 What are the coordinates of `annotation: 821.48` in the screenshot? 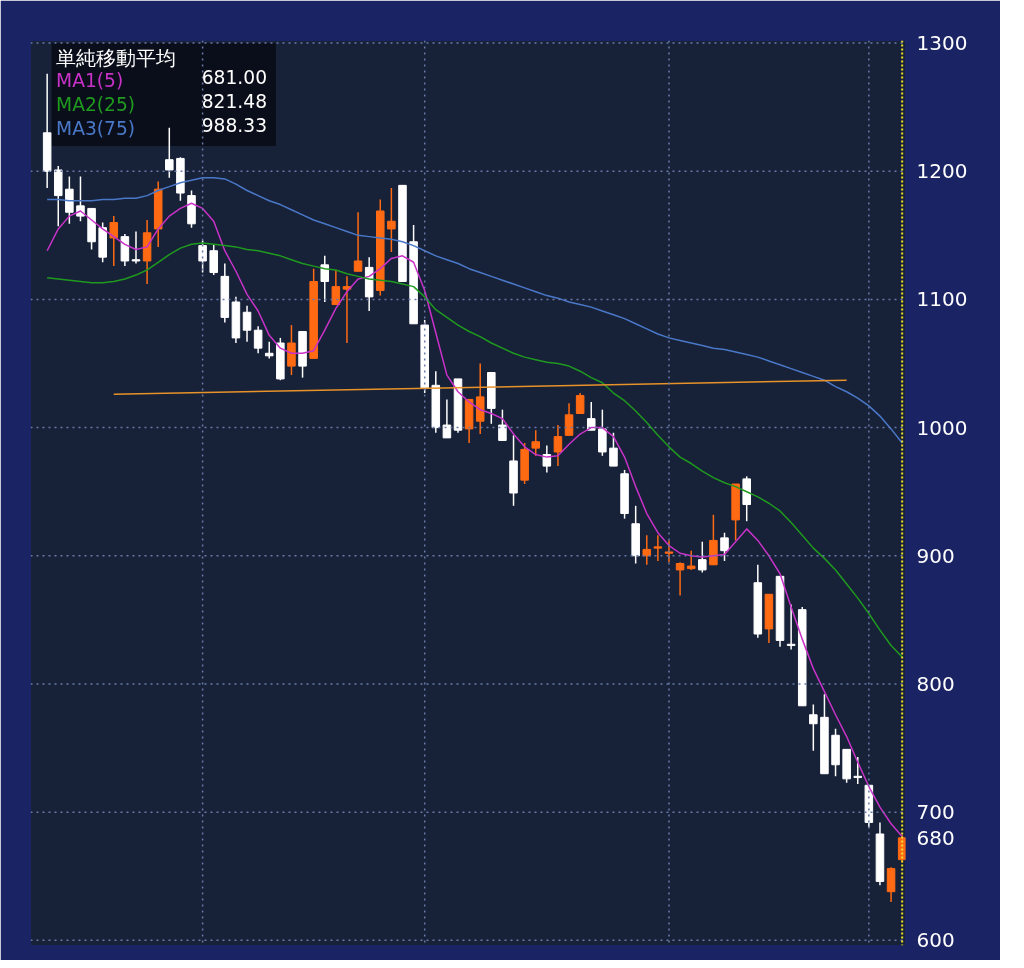 It's located at (234, 102).